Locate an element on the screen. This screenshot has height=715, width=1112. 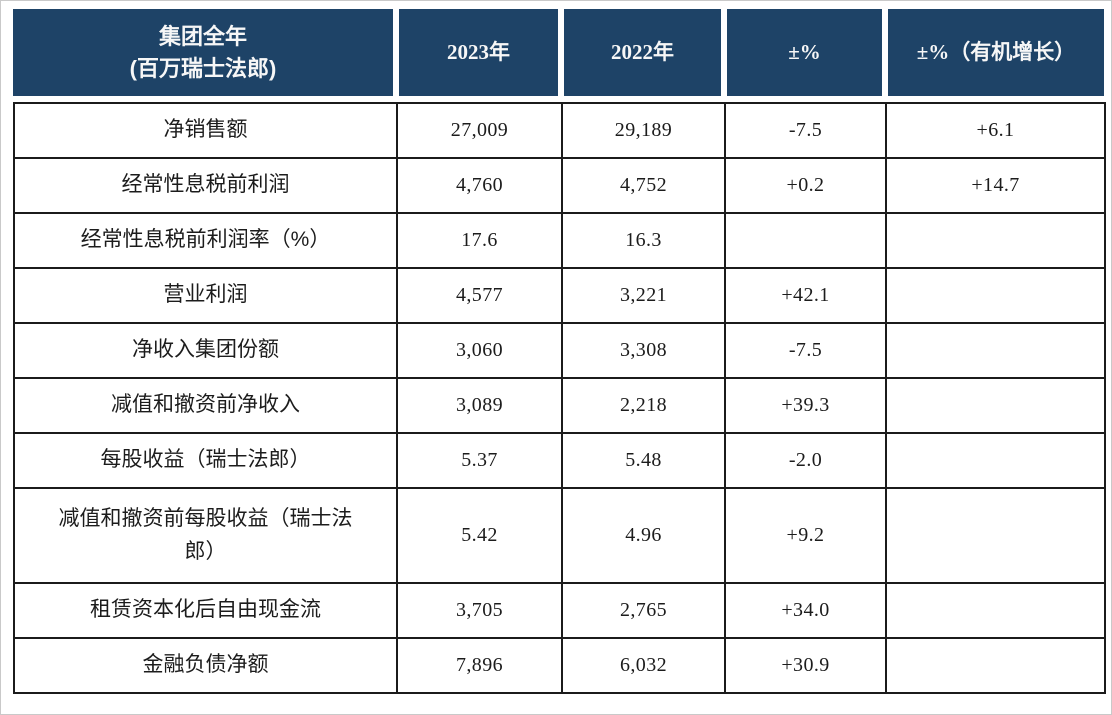
table-row: 净销售额 27,009 29,189 -7.5 +6.1 is located at coordinates (559, 130).